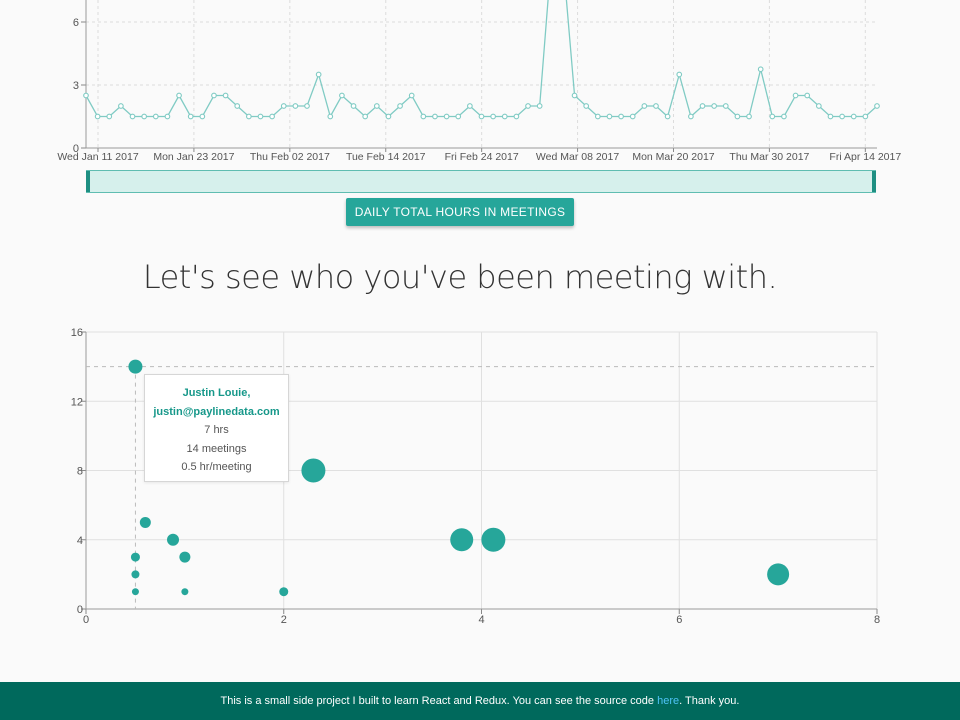 Image resolution: width=960 pixels, height=720 pixels. Describe the element at coordinates (481, 181) in the screenshot. I see `date-range-brush` at that location.